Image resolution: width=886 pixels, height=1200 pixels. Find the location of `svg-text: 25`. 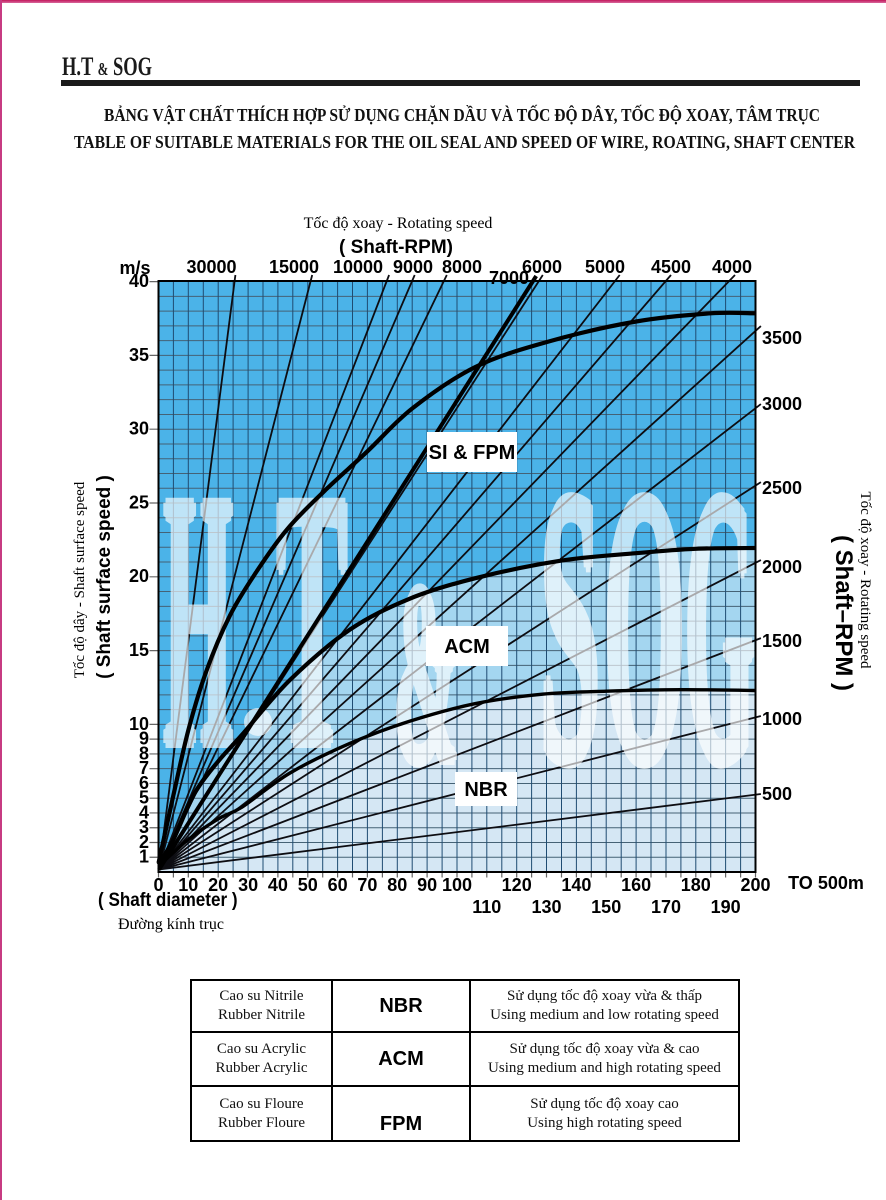

svg-text: 25 is located at coordinates (139, 502).